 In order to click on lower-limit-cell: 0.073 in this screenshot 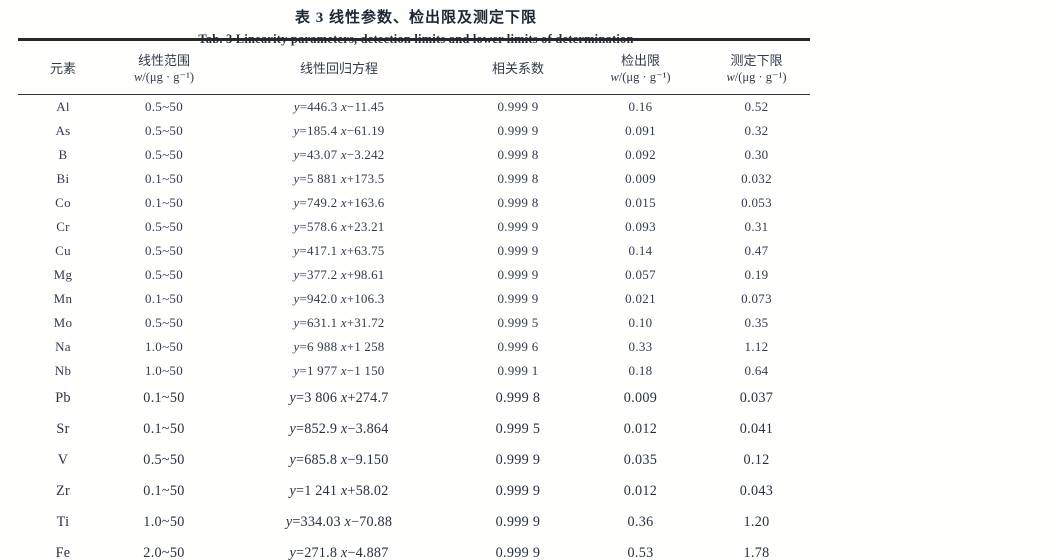, I will do `click(756, 298)`.